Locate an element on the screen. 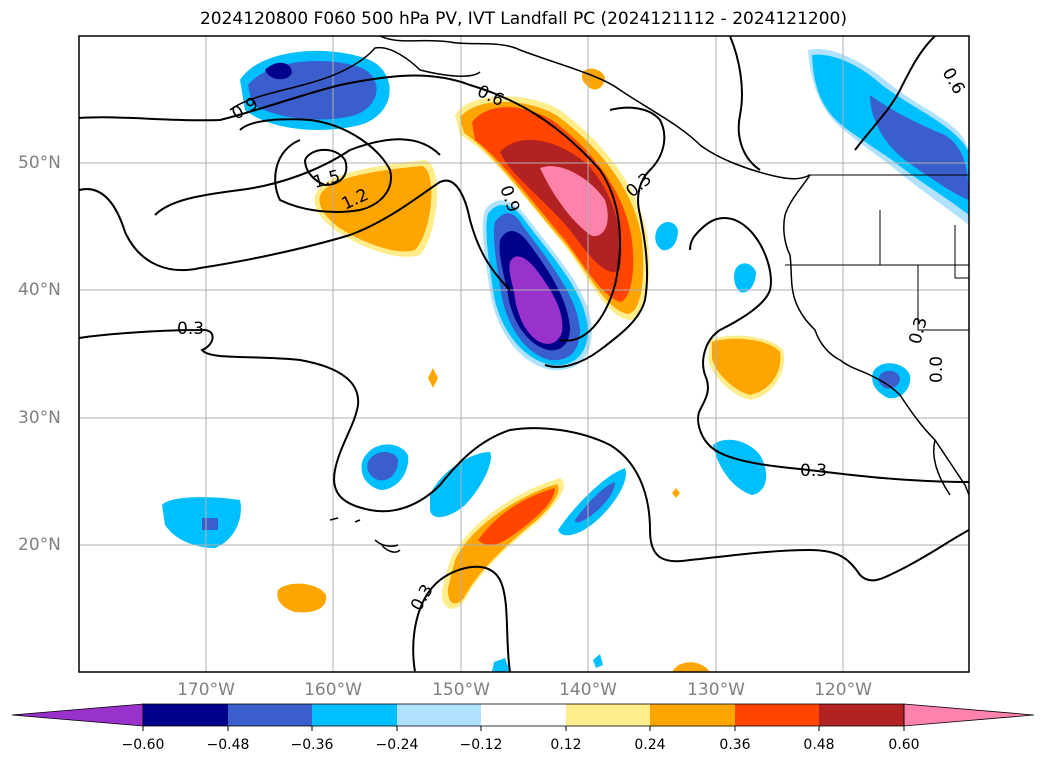  small-positive-133w is located at coordinates (676, 493).